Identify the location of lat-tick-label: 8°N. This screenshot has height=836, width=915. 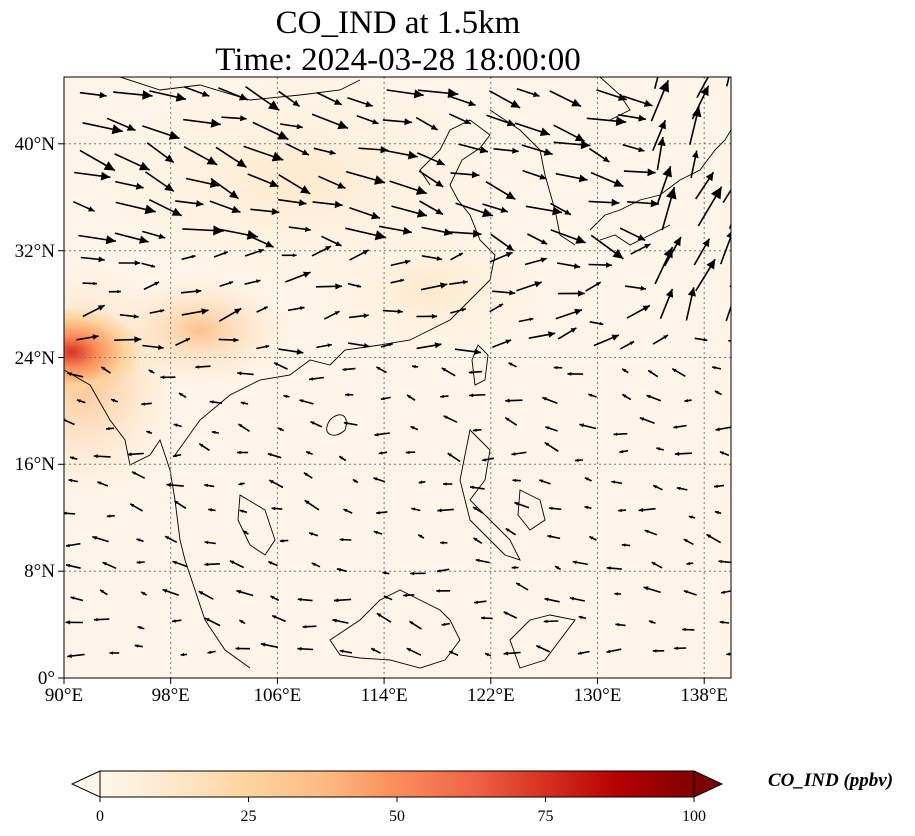
(39, 571).